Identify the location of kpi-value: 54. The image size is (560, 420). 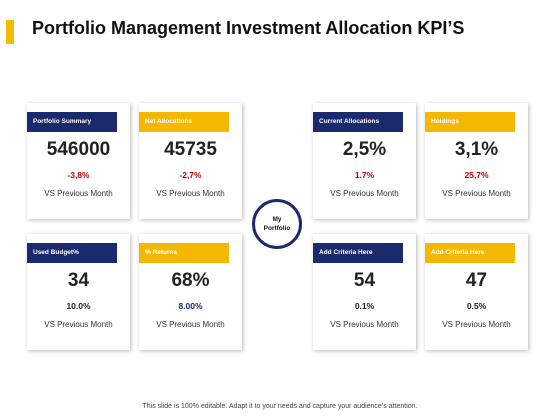
(364, 280).